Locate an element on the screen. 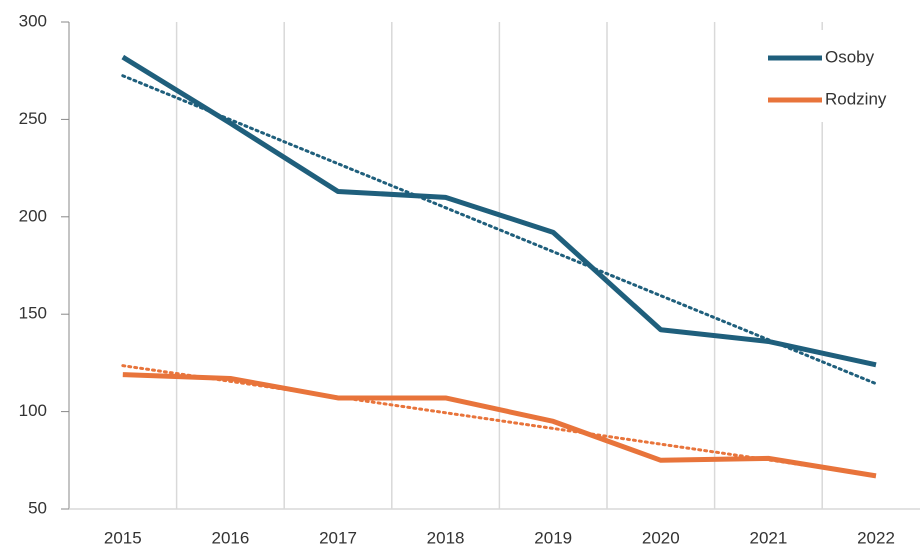 This screenshot has height=547, width=920. x-tick-label: 2021 is located at coordinates (768, 537).